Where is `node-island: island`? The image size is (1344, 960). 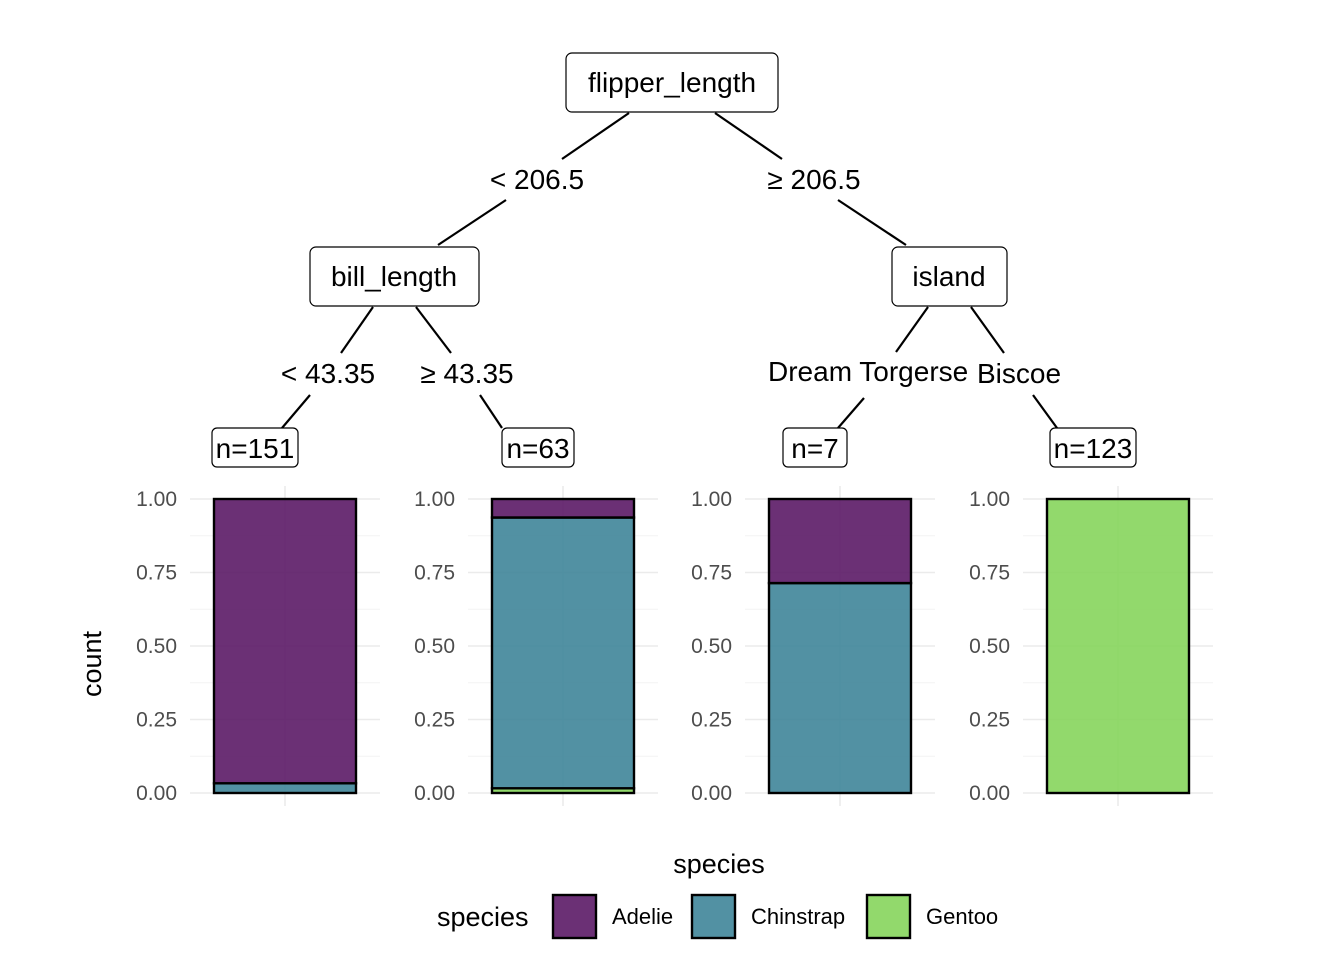
node-island: island is located at coordinates (949, 276).